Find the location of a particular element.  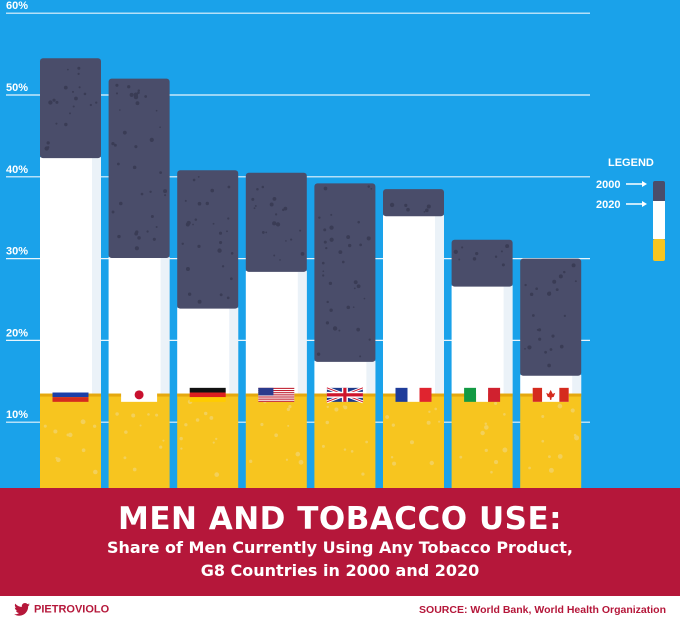

ash-2000-japan is located at coordinates (139, 168).